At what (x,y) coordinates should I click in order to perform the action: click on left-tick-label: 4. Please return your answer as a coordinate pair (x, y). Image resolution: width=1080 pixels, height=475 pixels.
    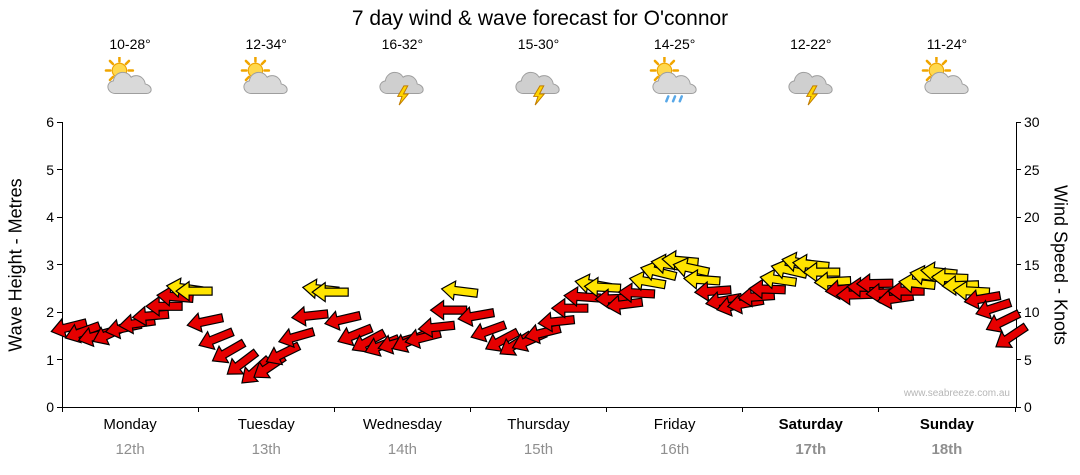
    Looking at the image, I should click on (50, 217).